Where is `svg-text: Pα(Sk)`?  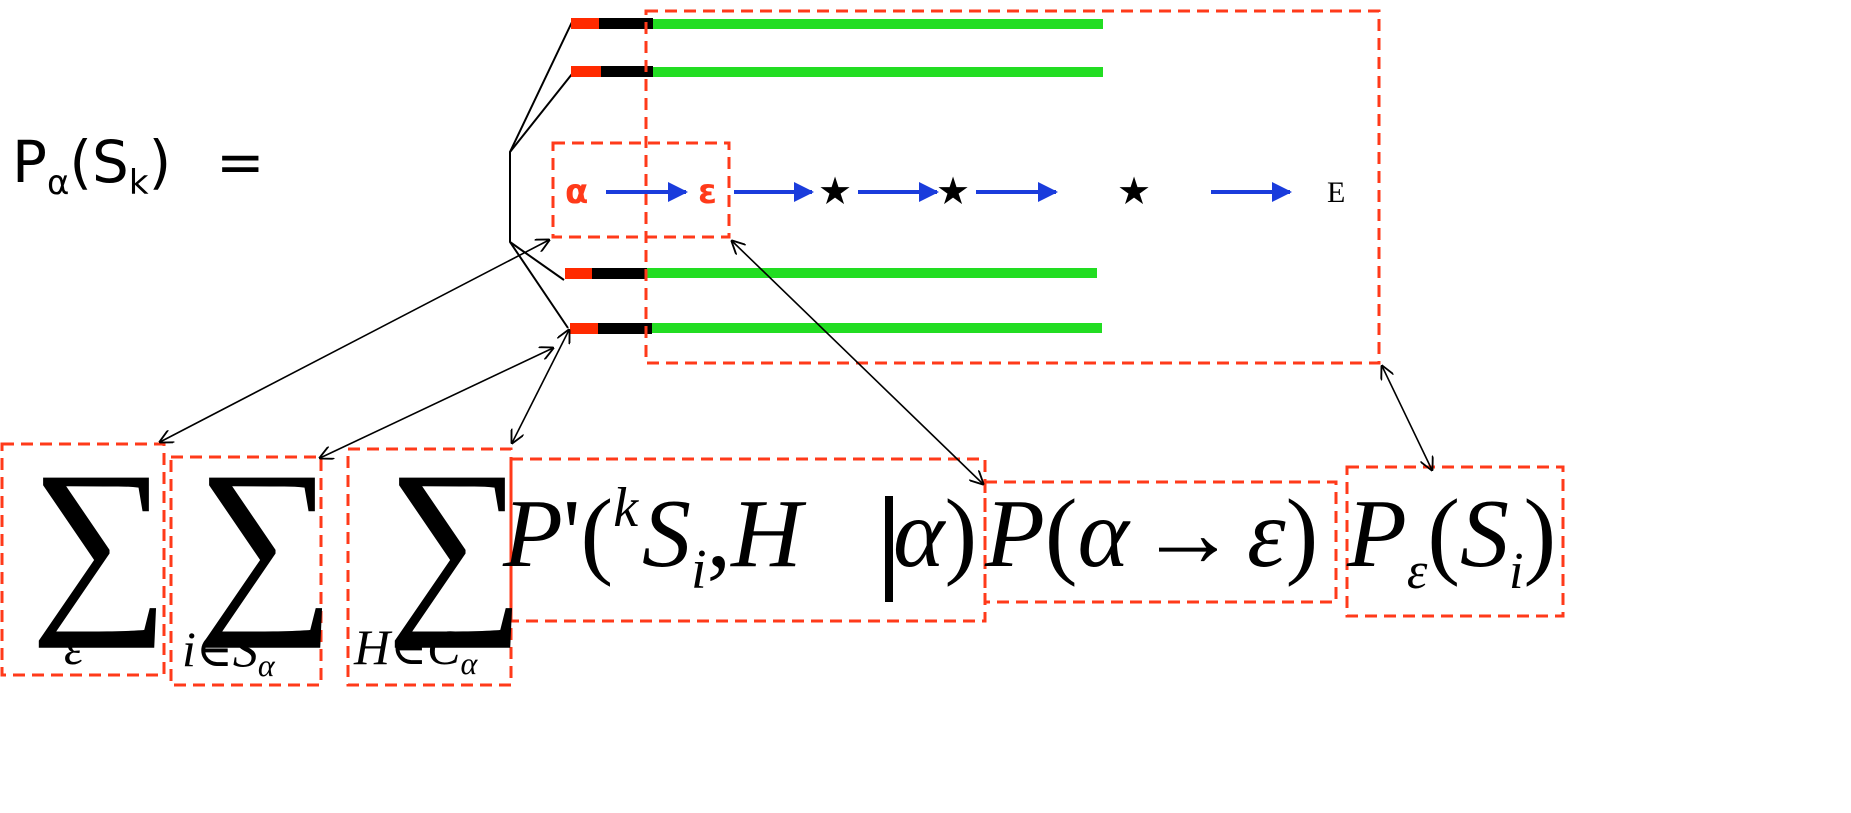
svg-text: Pα(Sk) is located at coordinates (91, 165).